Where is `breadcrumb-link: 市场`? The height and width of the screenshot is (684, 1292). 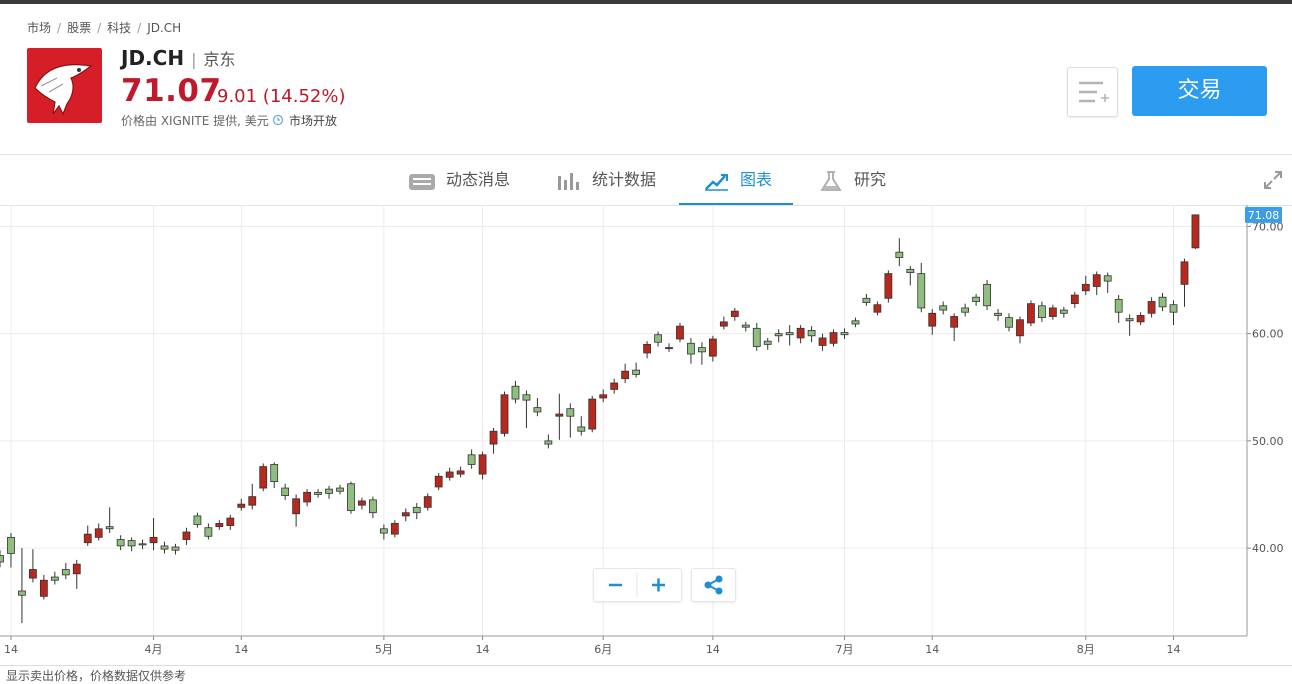 breadcrumb-link: 市场 is located at coordinates (39, 28).